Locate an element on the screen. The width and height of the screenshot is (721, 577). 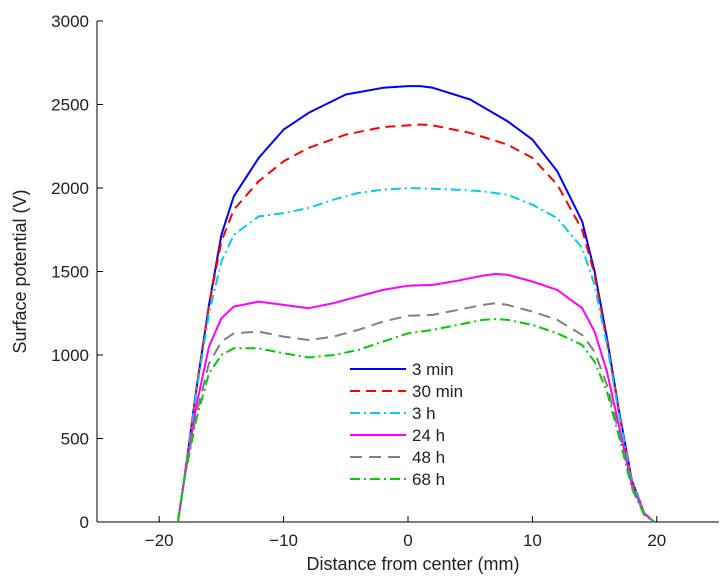
legend-label: 3 min is located at coordinates (433, 369).